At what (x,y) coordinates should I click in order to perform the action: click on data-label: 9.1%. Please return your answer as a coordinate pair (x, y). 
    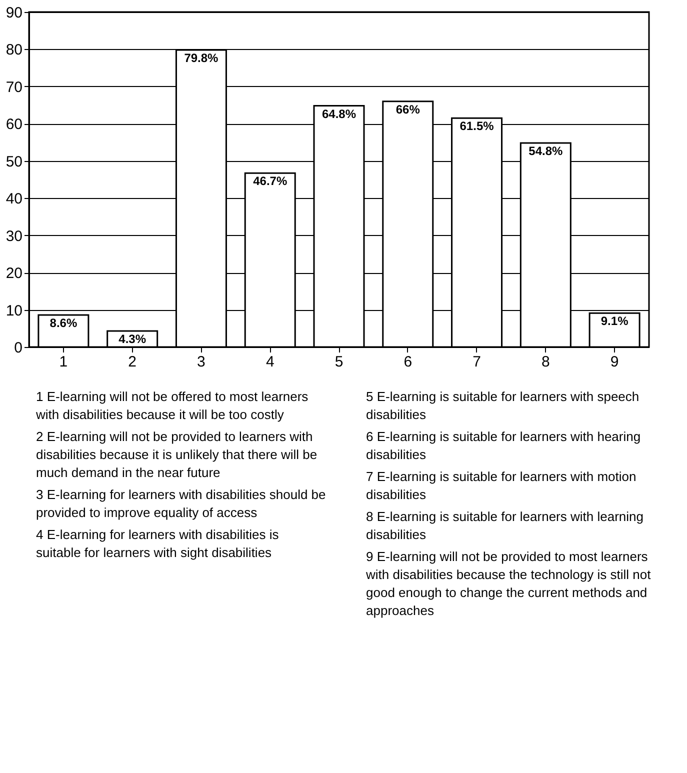
    Looking at the image, I should click on (614, 321).